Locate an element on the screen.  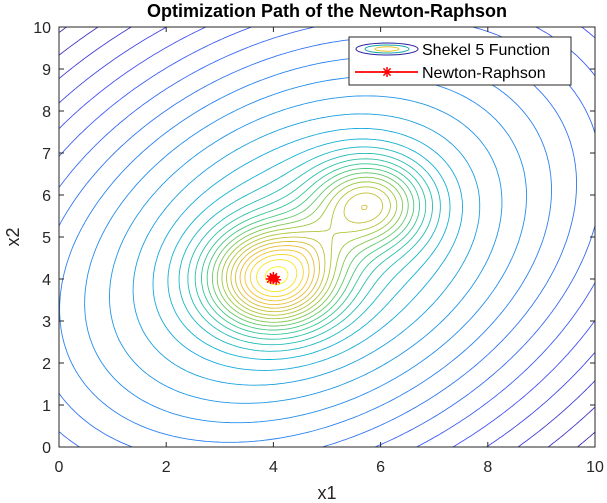
chart-title: Optimization Path of the Newton-Raphson is located at coordinates (327, 11).